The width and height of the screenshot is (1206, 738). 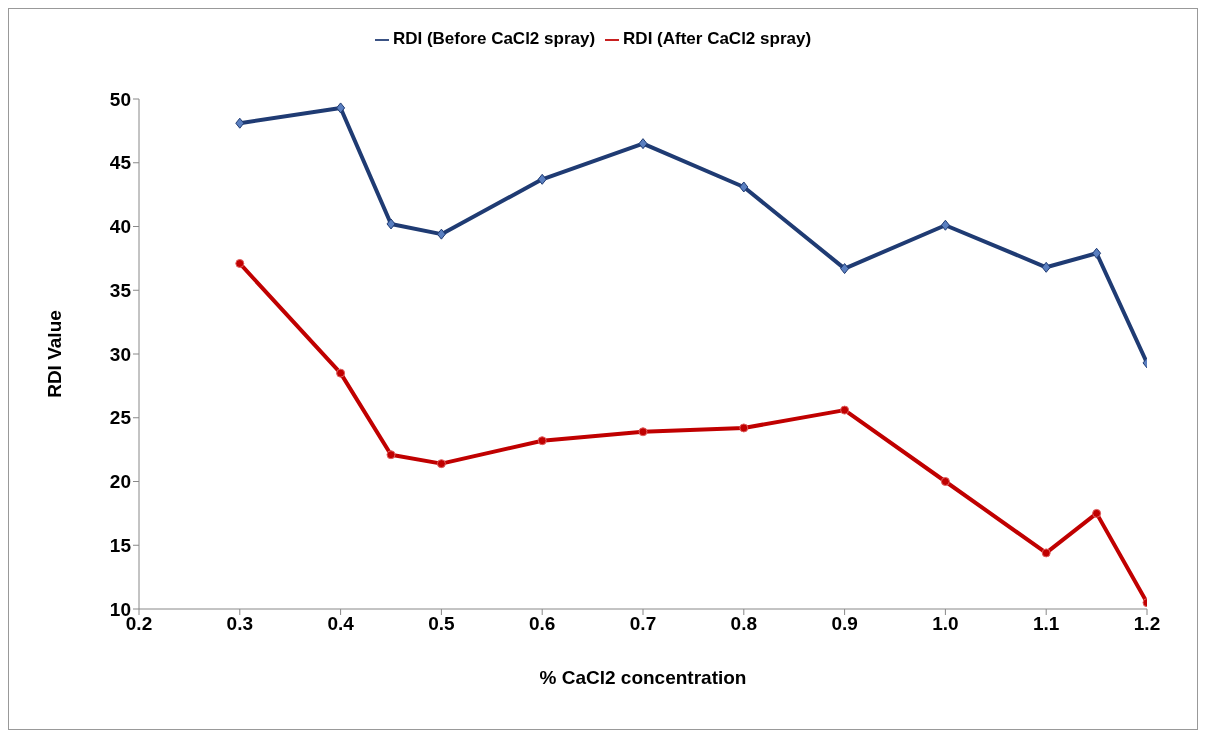 What do you see at coordinates (1147, 624) in the screenshot?
I see `x-tick-label: 1.2` at bounding box center [1147, 624].